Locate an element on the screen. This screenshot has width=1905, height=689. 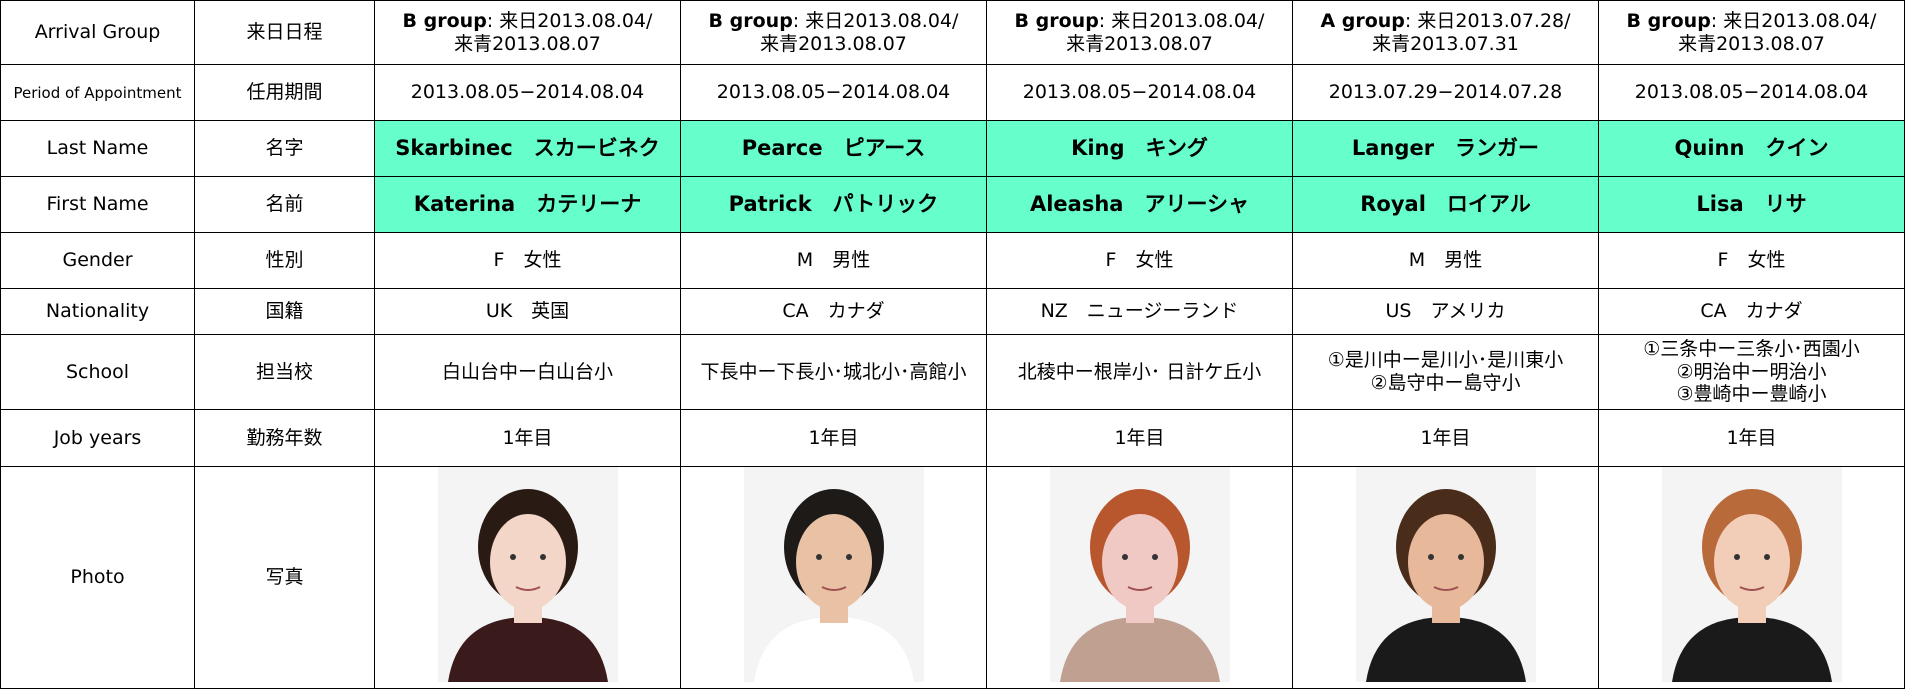
school-line: 北稜中ー根岸小･ 日計ケ丘小 is located at coordinates (1139, 371).